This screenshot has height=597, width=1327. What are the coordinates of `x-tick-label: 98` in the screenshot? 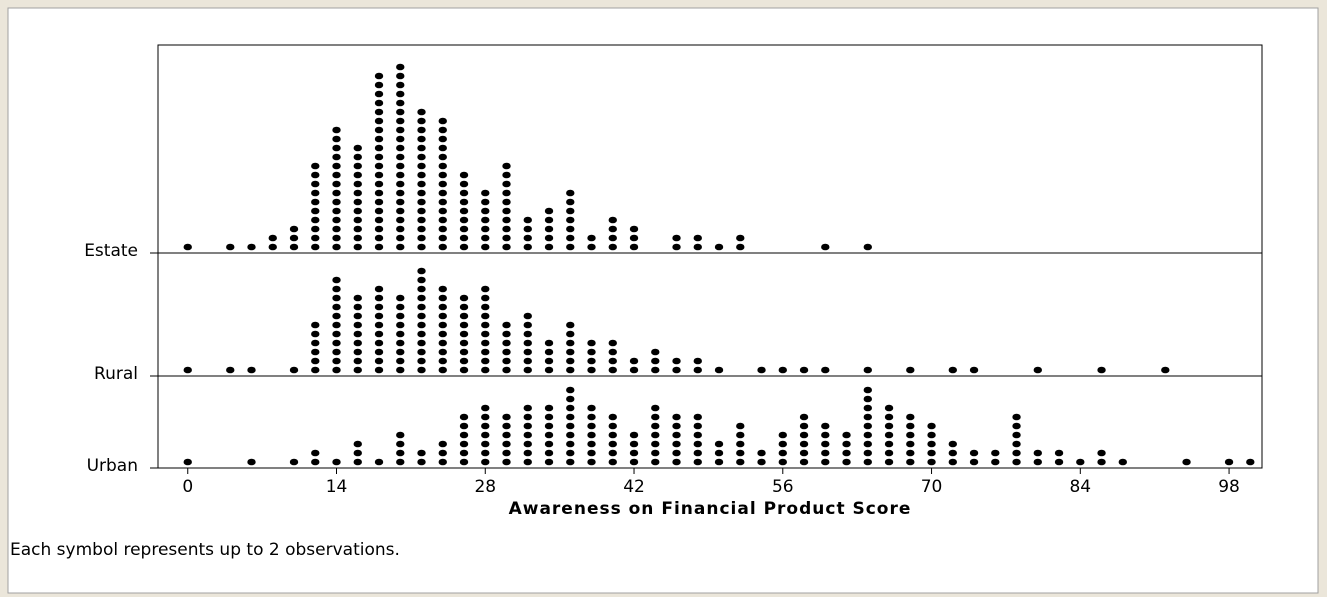 It's located at (1229, 487).